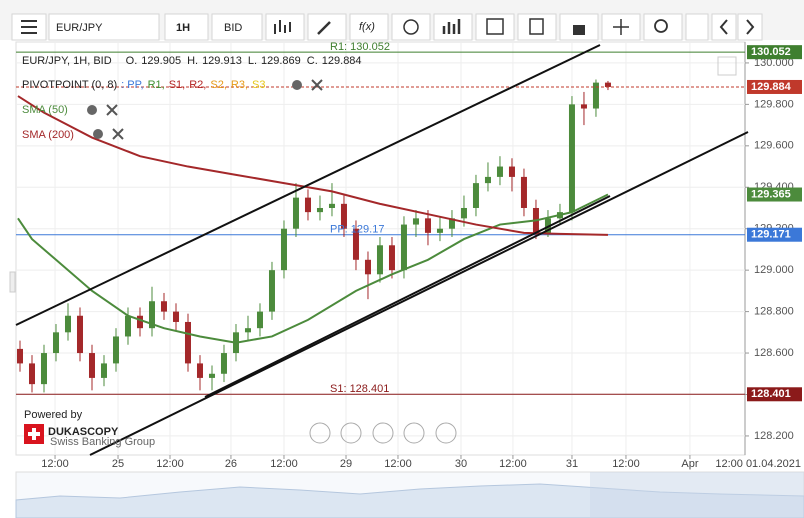  Describe the element at coordinates (774, 63) in the screenshot. I see `y-tick-label: 130.000` at that location.